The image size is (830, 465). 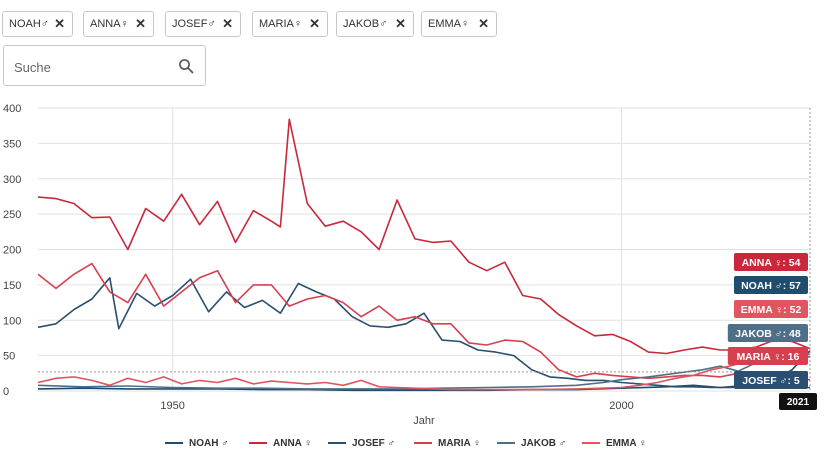 What do you see at coordinates (365, 24) in the screenshot?
I see `filter-chip-label: JAKOB♂` at bounding box center [365, 24].